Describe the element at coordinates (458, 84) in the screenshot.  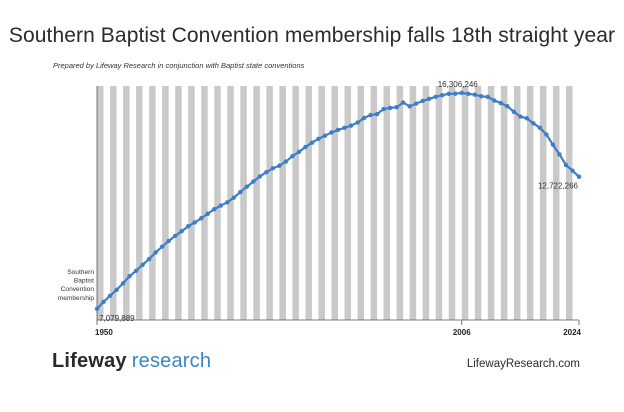
I see `annotation-peak-value: 16,306,246` at that location.